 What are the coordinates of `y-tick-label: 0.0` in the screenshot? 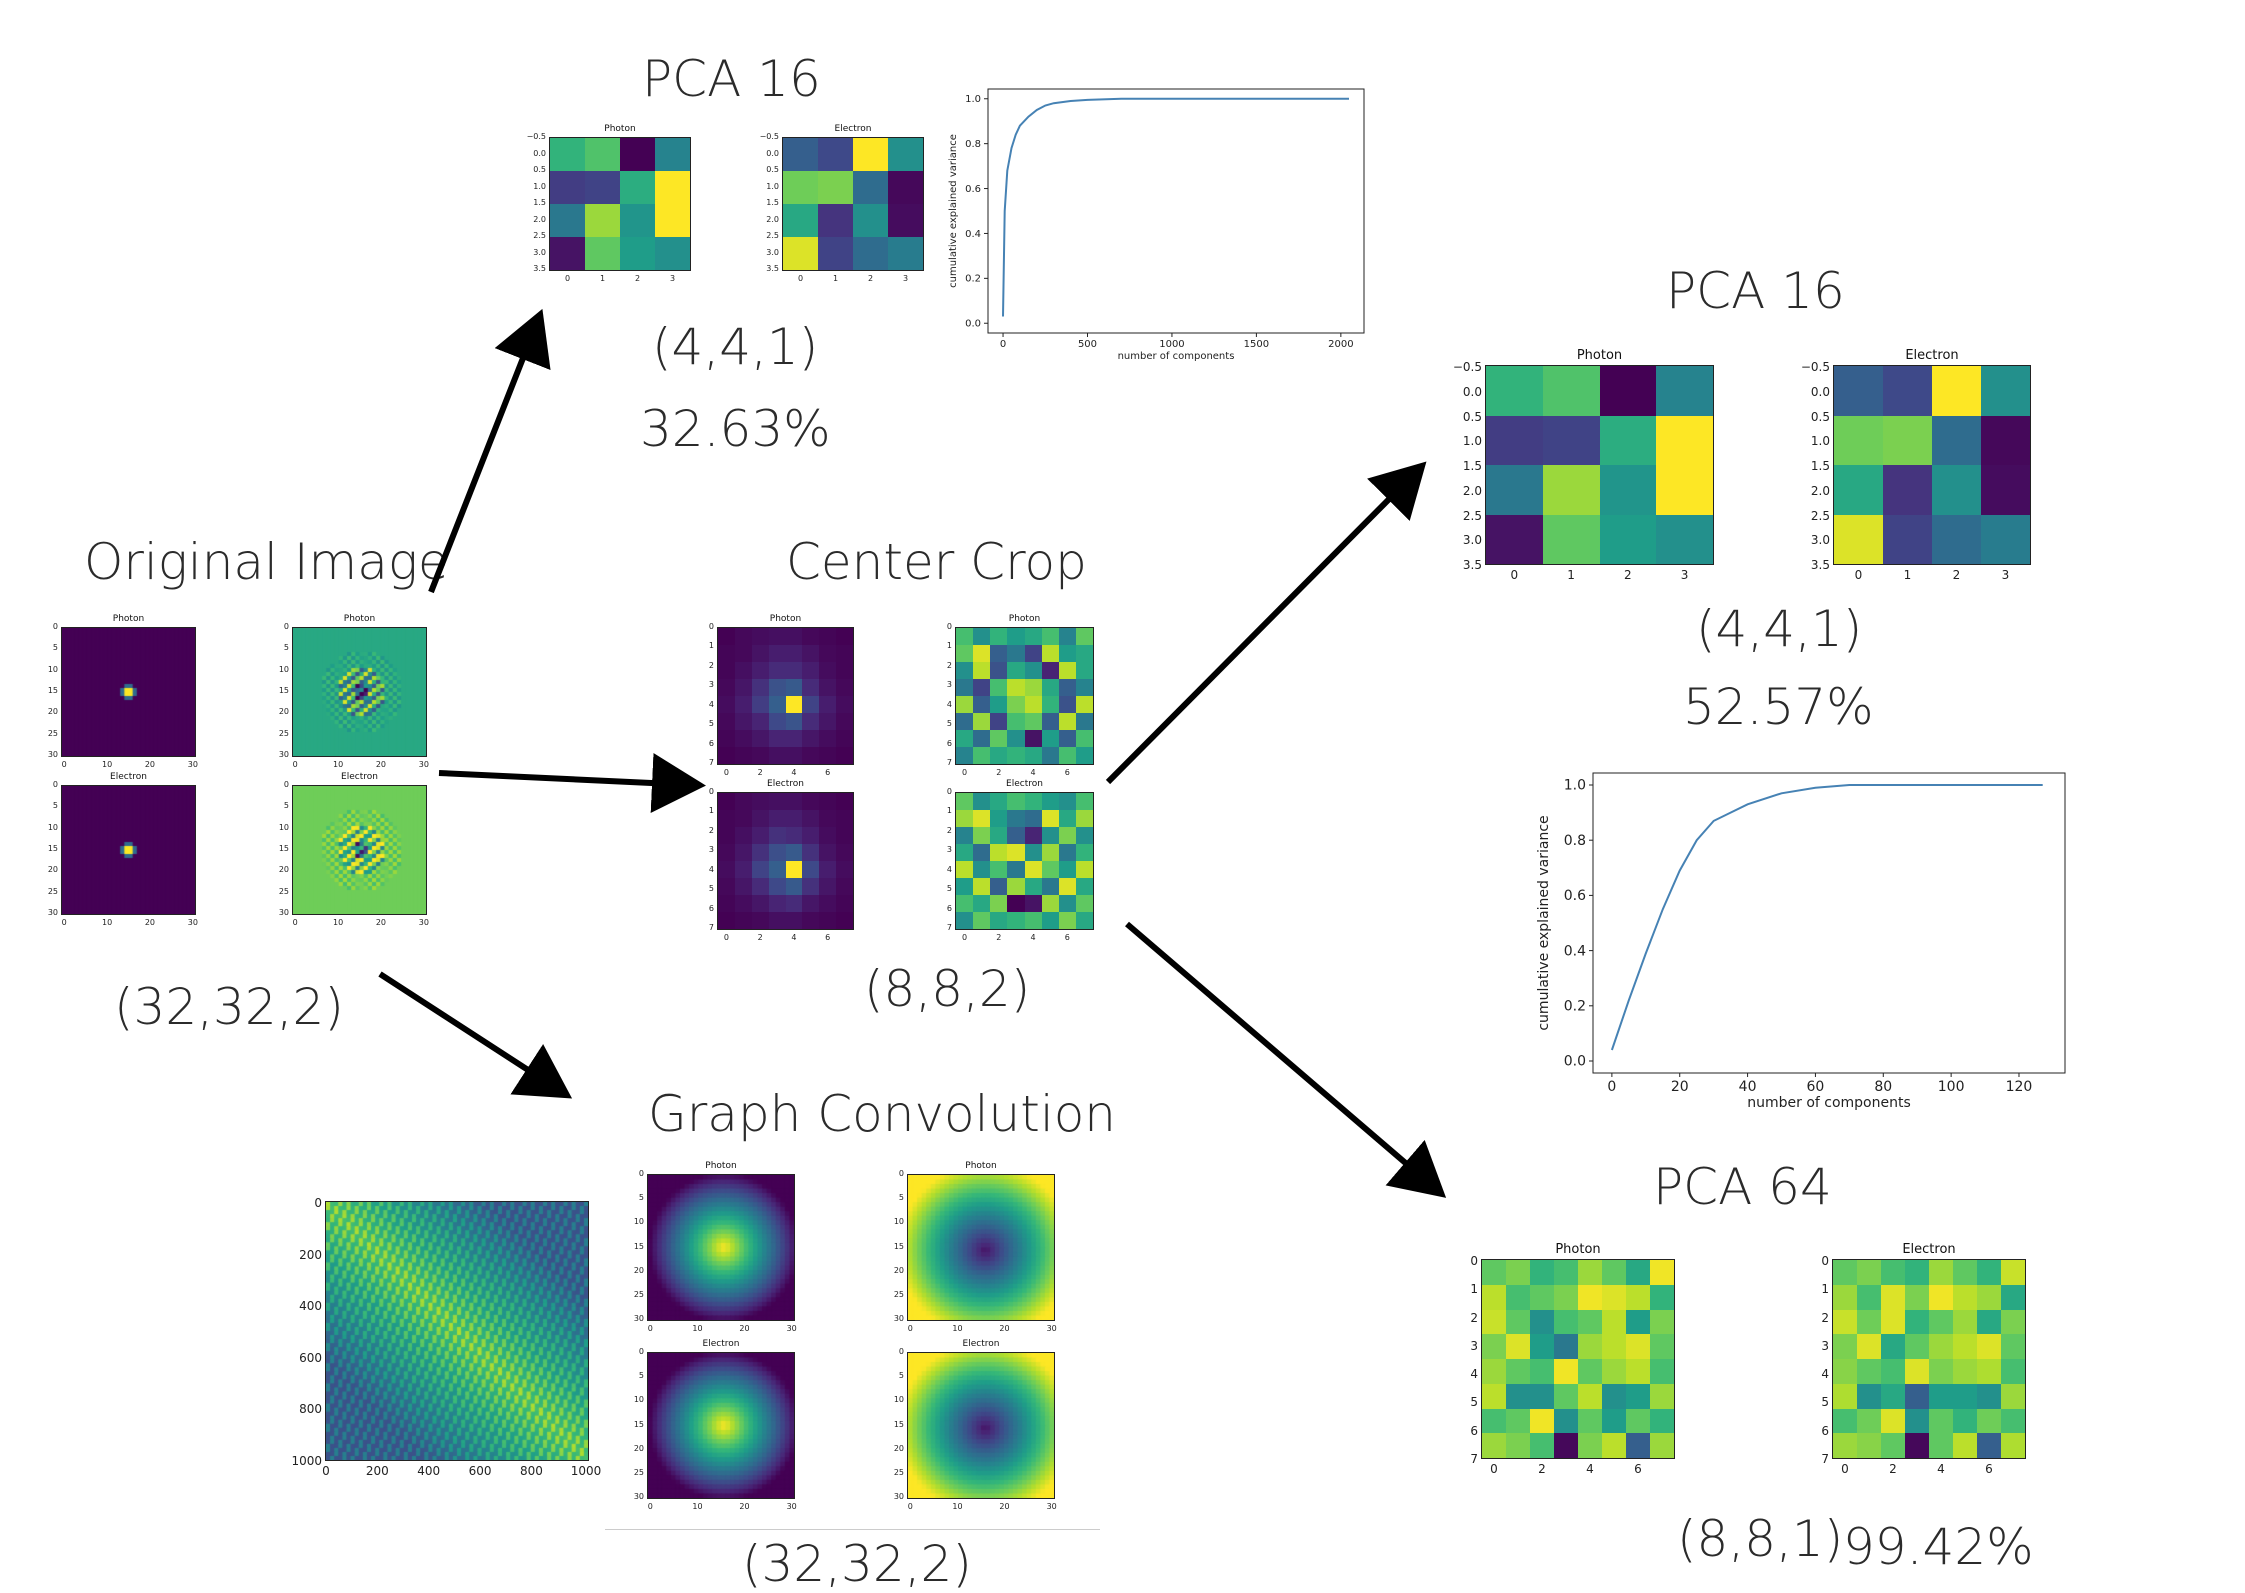 It's located at (539, 153).